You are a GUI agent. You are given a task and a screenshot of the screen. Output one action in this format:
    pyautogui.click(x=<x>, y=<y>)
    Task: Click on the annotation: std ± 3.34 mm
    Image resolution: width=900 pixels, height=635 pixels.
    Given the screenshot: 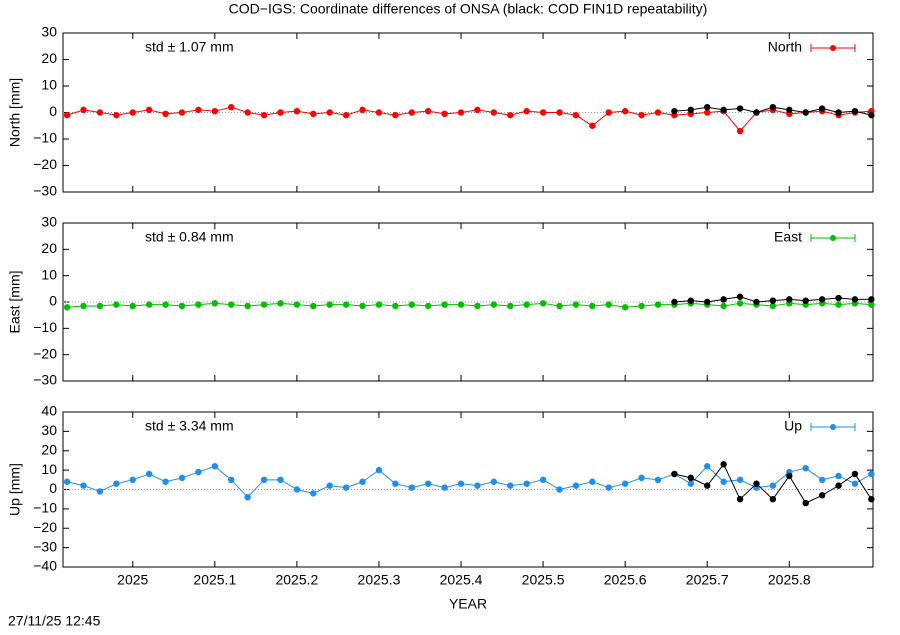 What is the action you would take?
    pyautogui.click(x=189, y=426)
    